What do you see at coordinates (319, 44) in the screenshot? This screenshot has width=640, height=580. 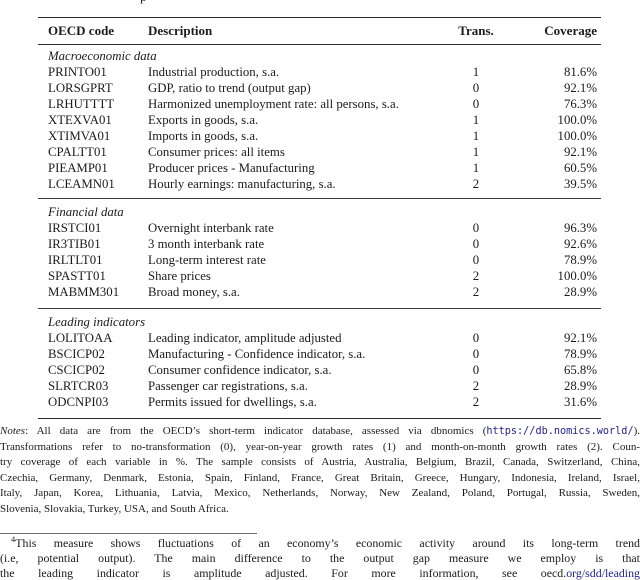 I see `table-header-rule` at bounding box center [319, 44].